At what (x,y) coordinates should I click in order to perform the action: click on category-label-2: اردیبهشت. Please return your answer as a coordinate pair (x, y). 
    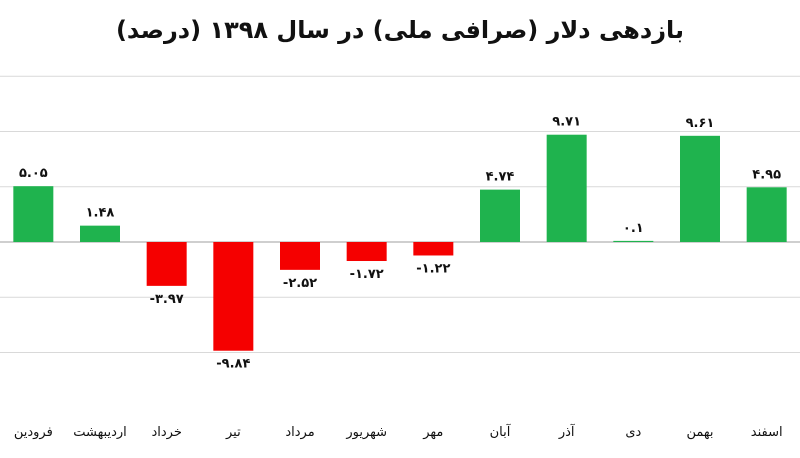
    Looking at the image, I should click on (100, 432).